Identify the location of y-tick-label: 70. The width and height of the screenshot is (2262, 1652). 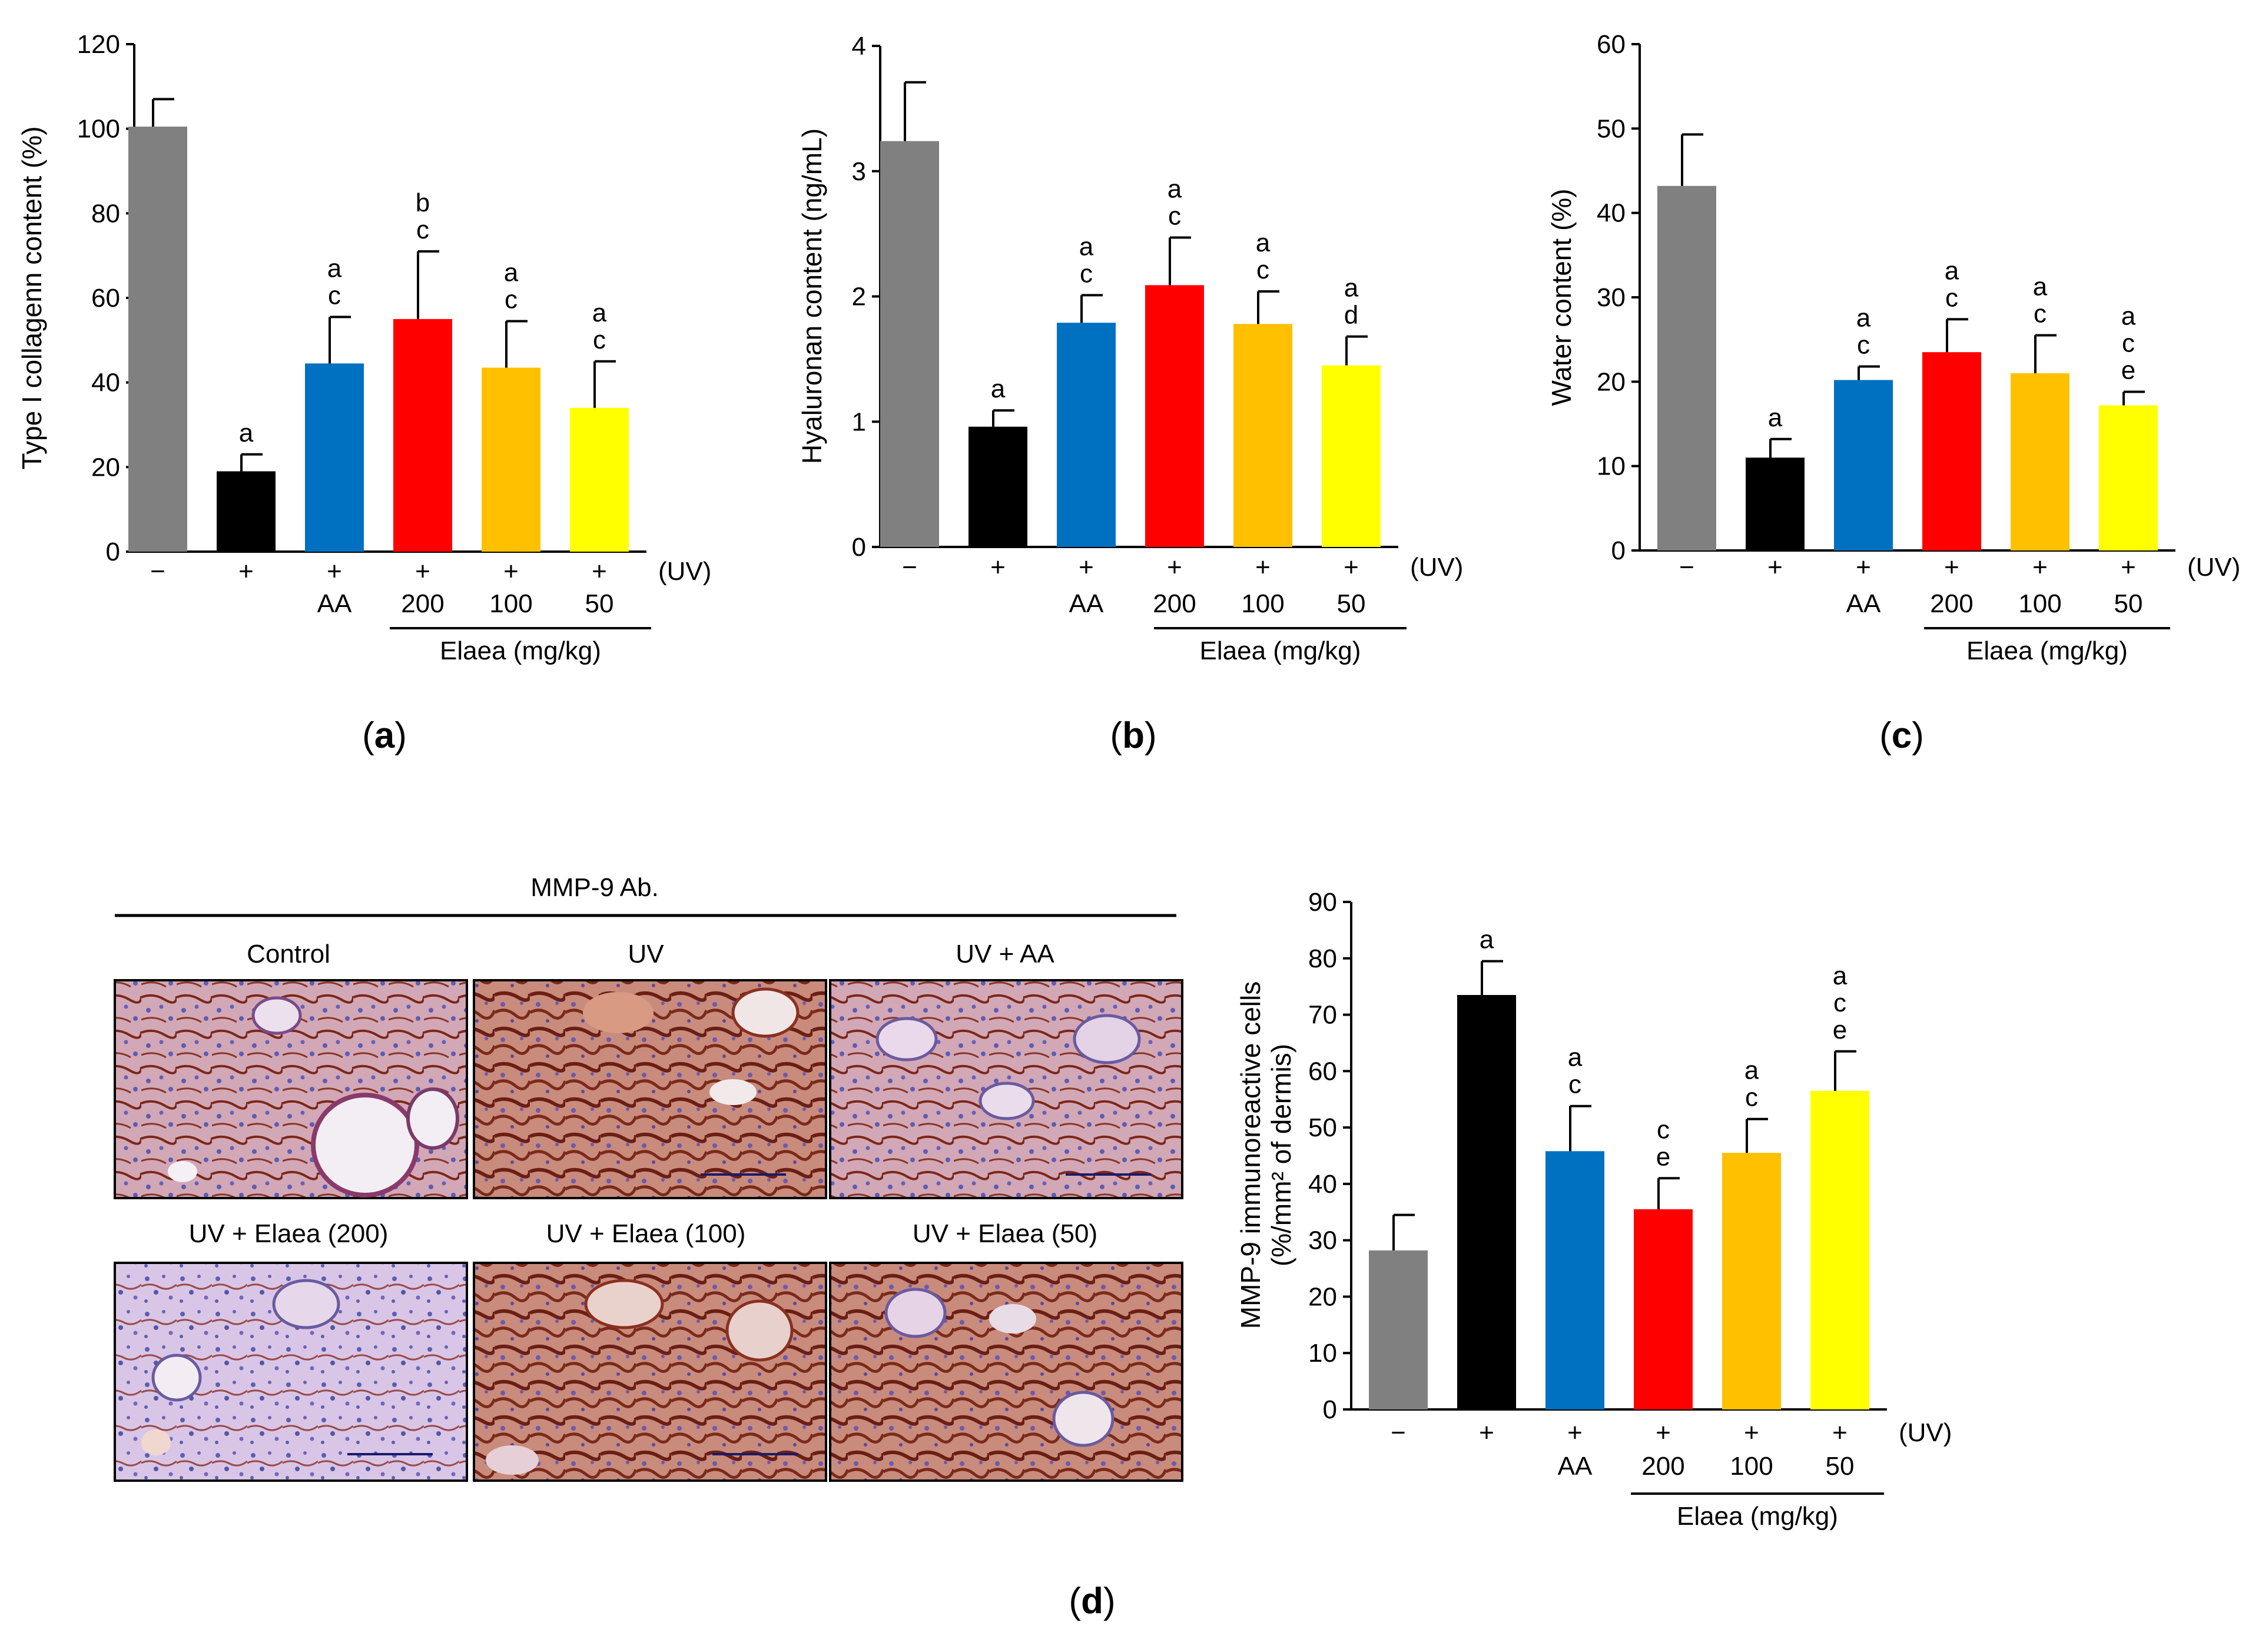
(1322, 1015).